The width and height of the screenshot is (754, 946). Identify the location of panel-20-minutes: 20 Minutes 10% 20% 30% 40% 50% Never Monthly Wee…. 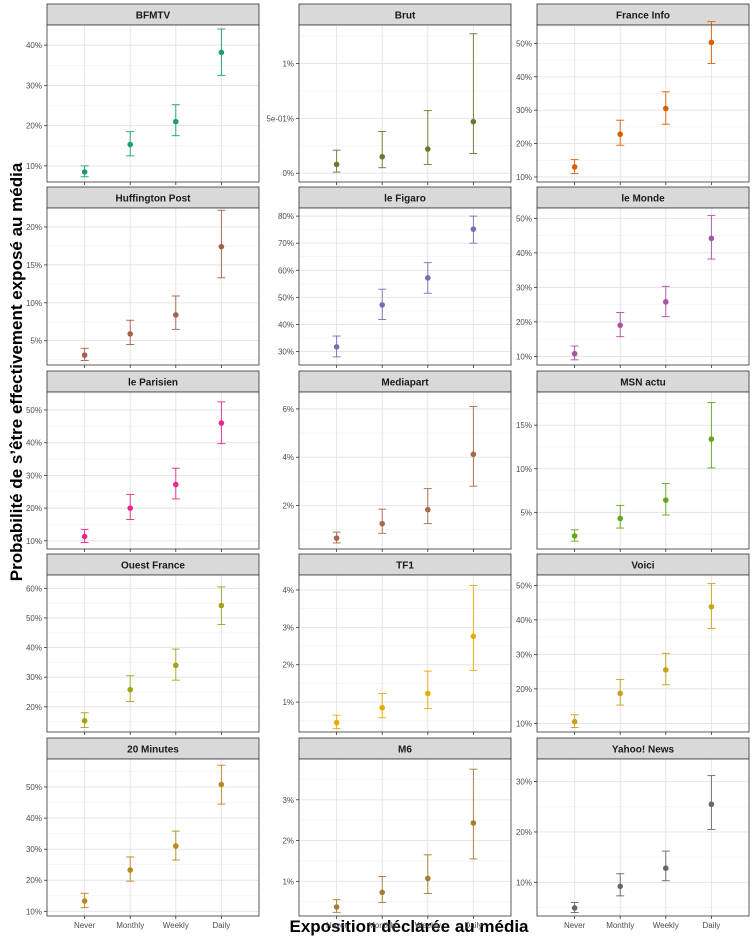
(143, 833).